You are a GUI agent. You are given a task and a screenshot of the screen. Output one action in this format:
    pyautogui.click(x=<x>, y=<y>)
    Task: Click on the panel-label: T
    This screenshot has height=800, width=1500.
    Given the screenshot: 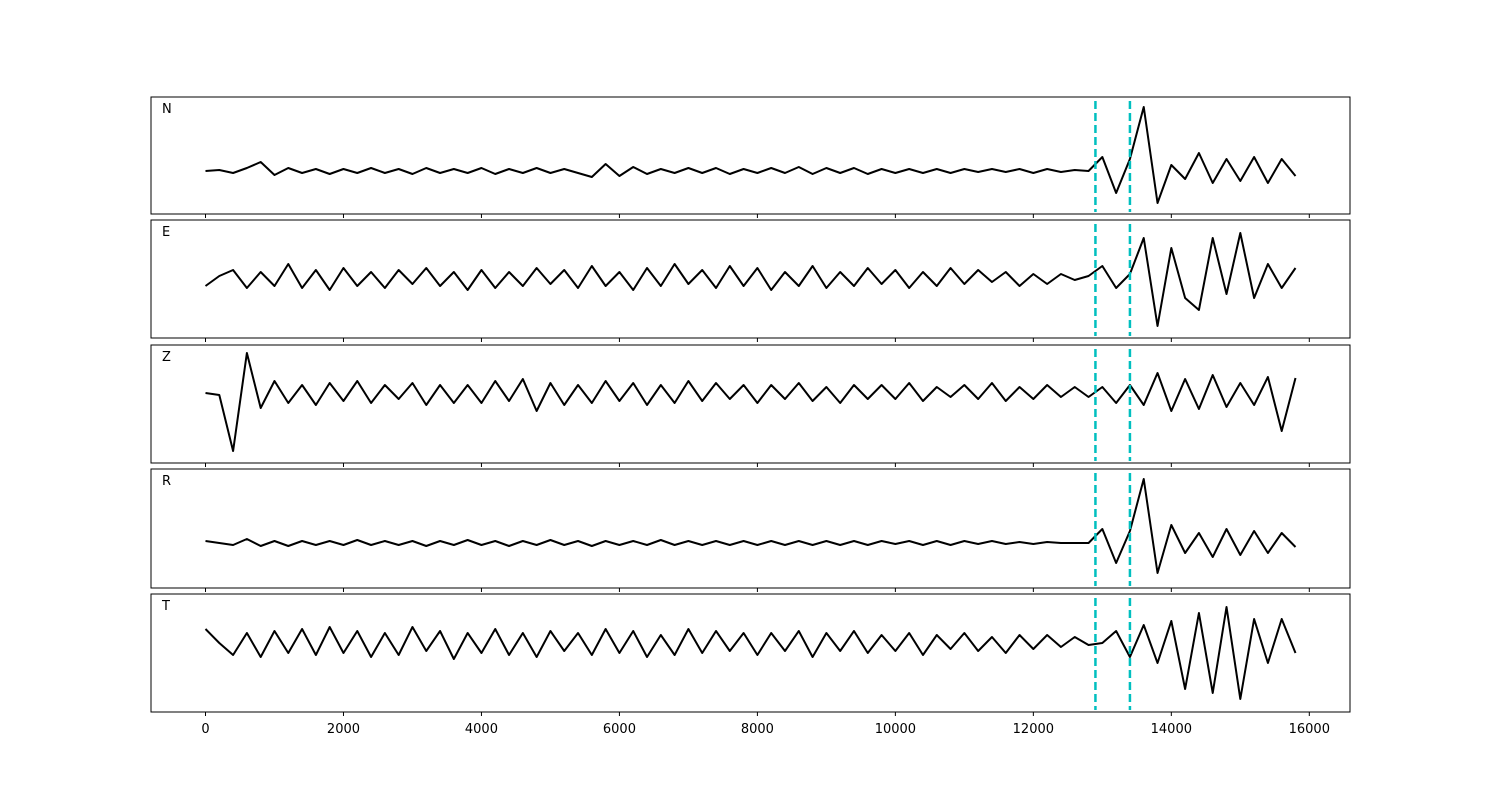 What is the action you would take?
    pyautogui.click(x=165, y=606)
    